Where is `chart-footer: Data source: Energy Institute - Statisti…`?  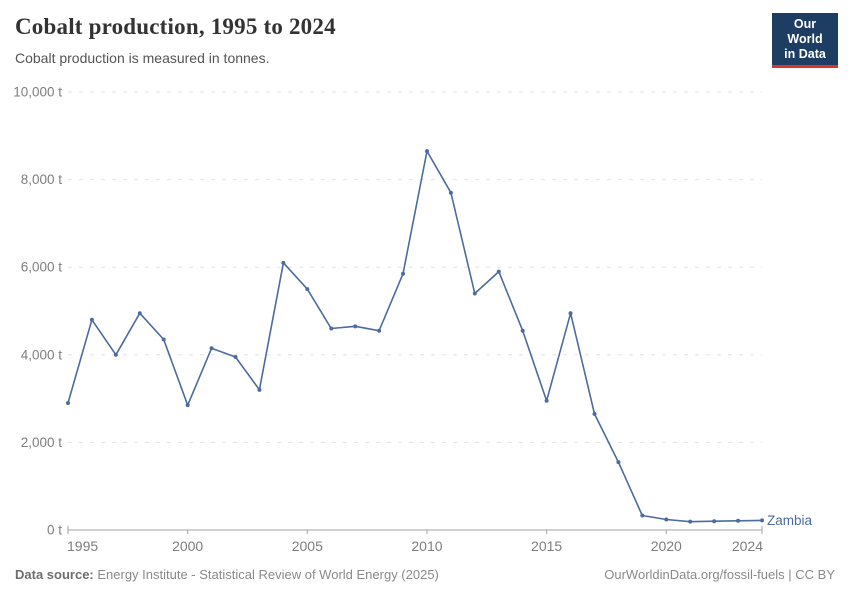 chart-footer: Data source: Energy Institute - Statisti… is located at coordinates (425, 574).